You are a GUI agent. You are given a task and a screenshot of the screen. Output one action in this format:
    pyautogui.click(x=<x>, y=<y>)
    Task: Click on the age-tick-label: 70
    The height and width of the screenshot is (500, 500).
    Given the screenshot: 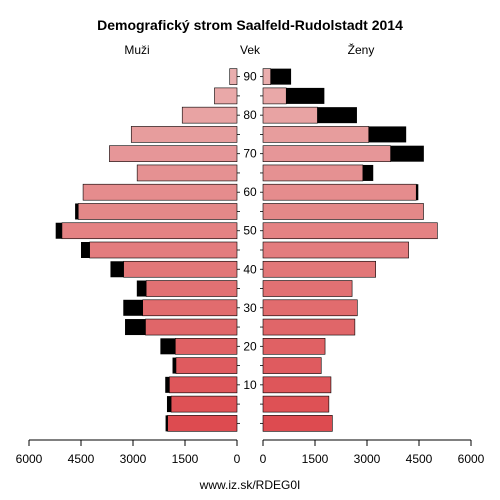 What is the action you would take?
    pyautogui.click(x=250, y=154)
    